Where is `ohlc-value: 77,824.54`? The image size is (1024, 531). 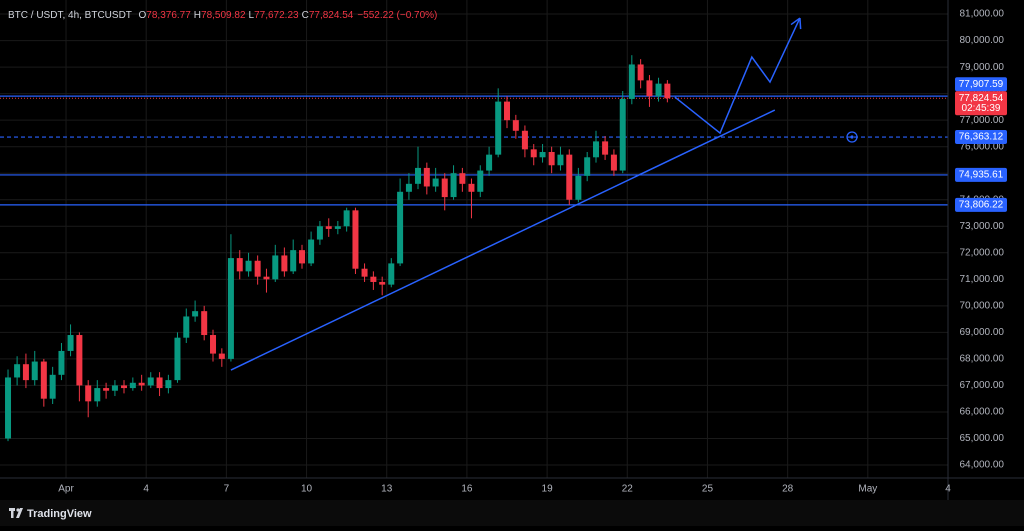 ohlc-value: 77,824.54 is located at coordinates (331, 15).